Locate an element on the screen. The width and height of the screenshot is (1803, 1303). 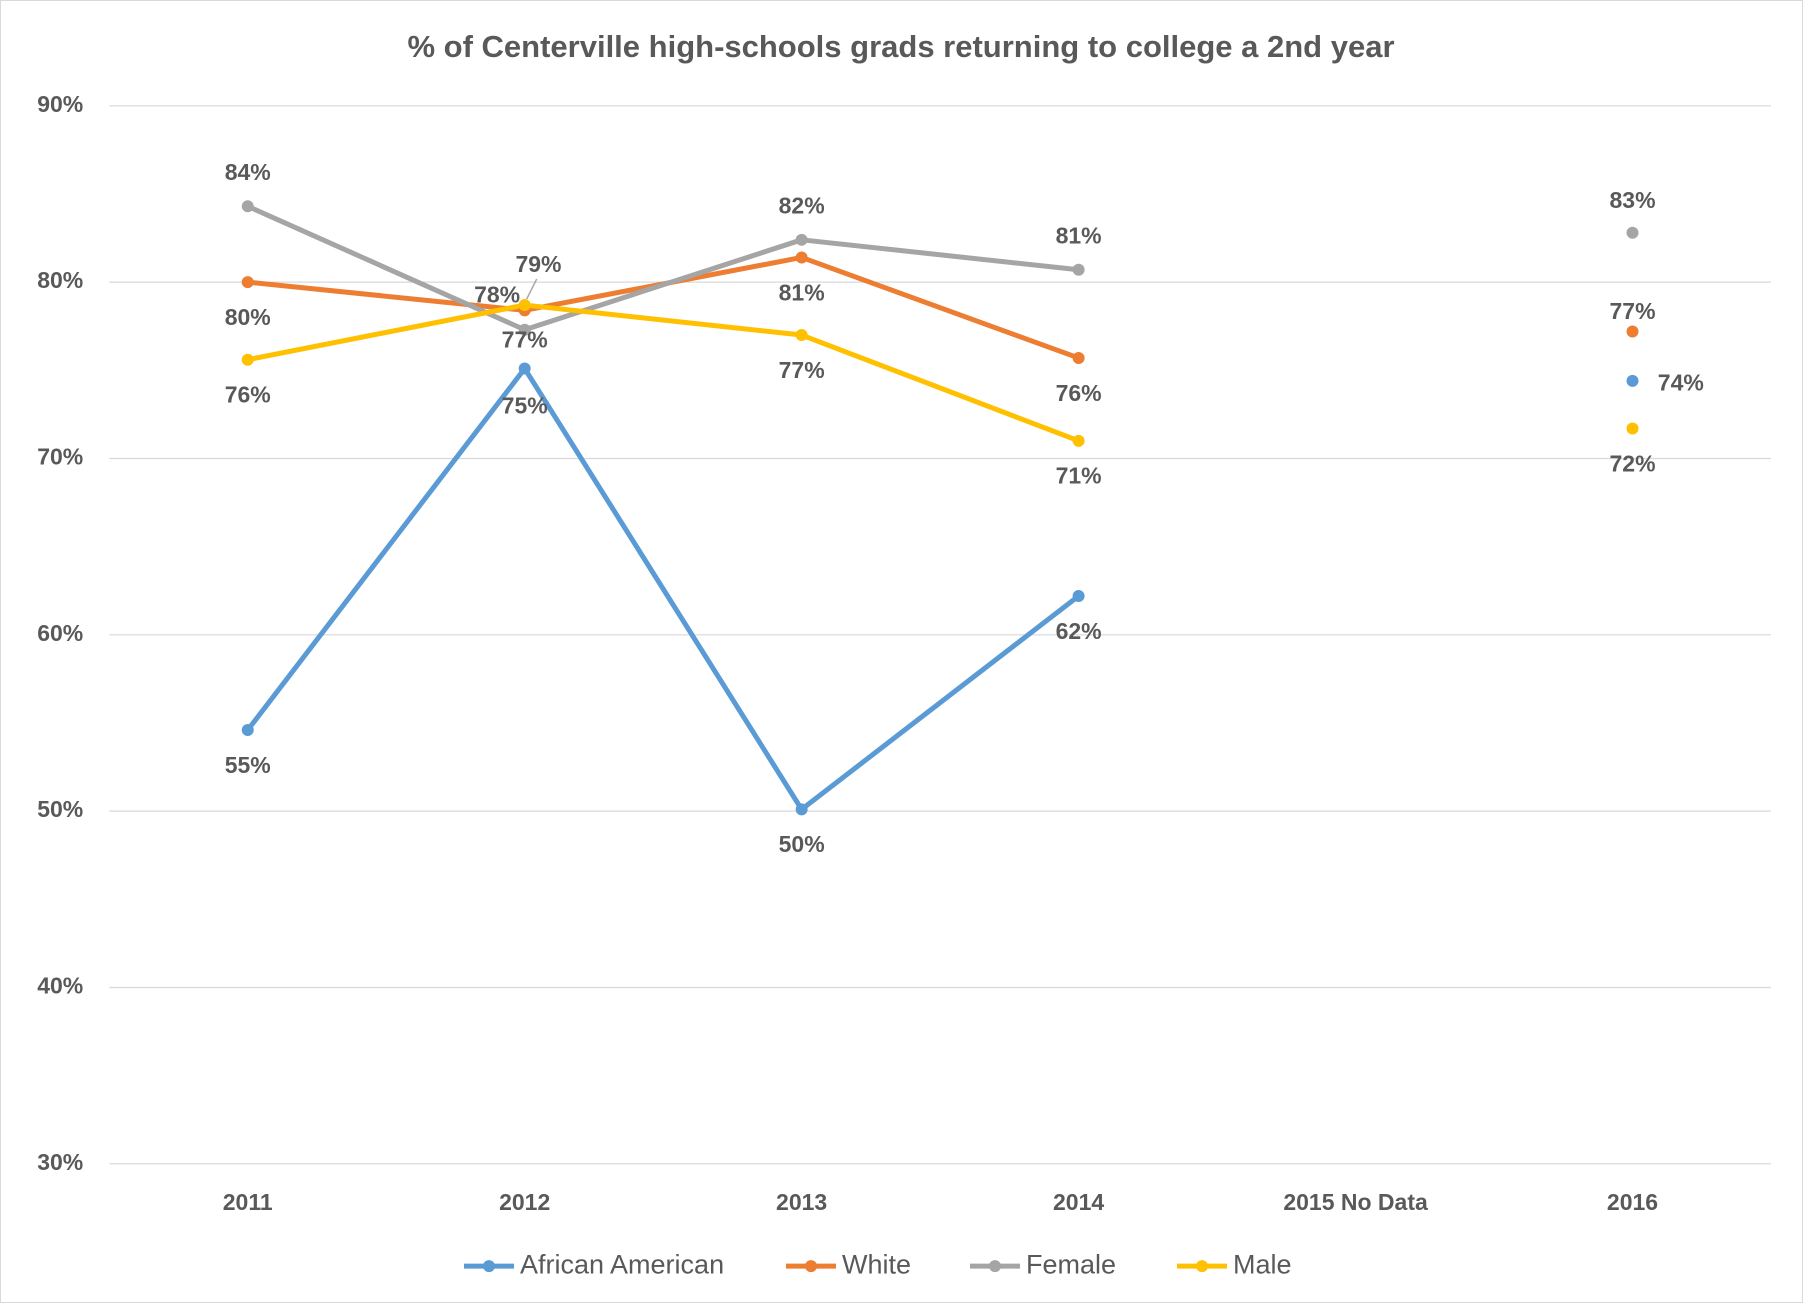
data-label: 80% is located at coordinates (248, 317).